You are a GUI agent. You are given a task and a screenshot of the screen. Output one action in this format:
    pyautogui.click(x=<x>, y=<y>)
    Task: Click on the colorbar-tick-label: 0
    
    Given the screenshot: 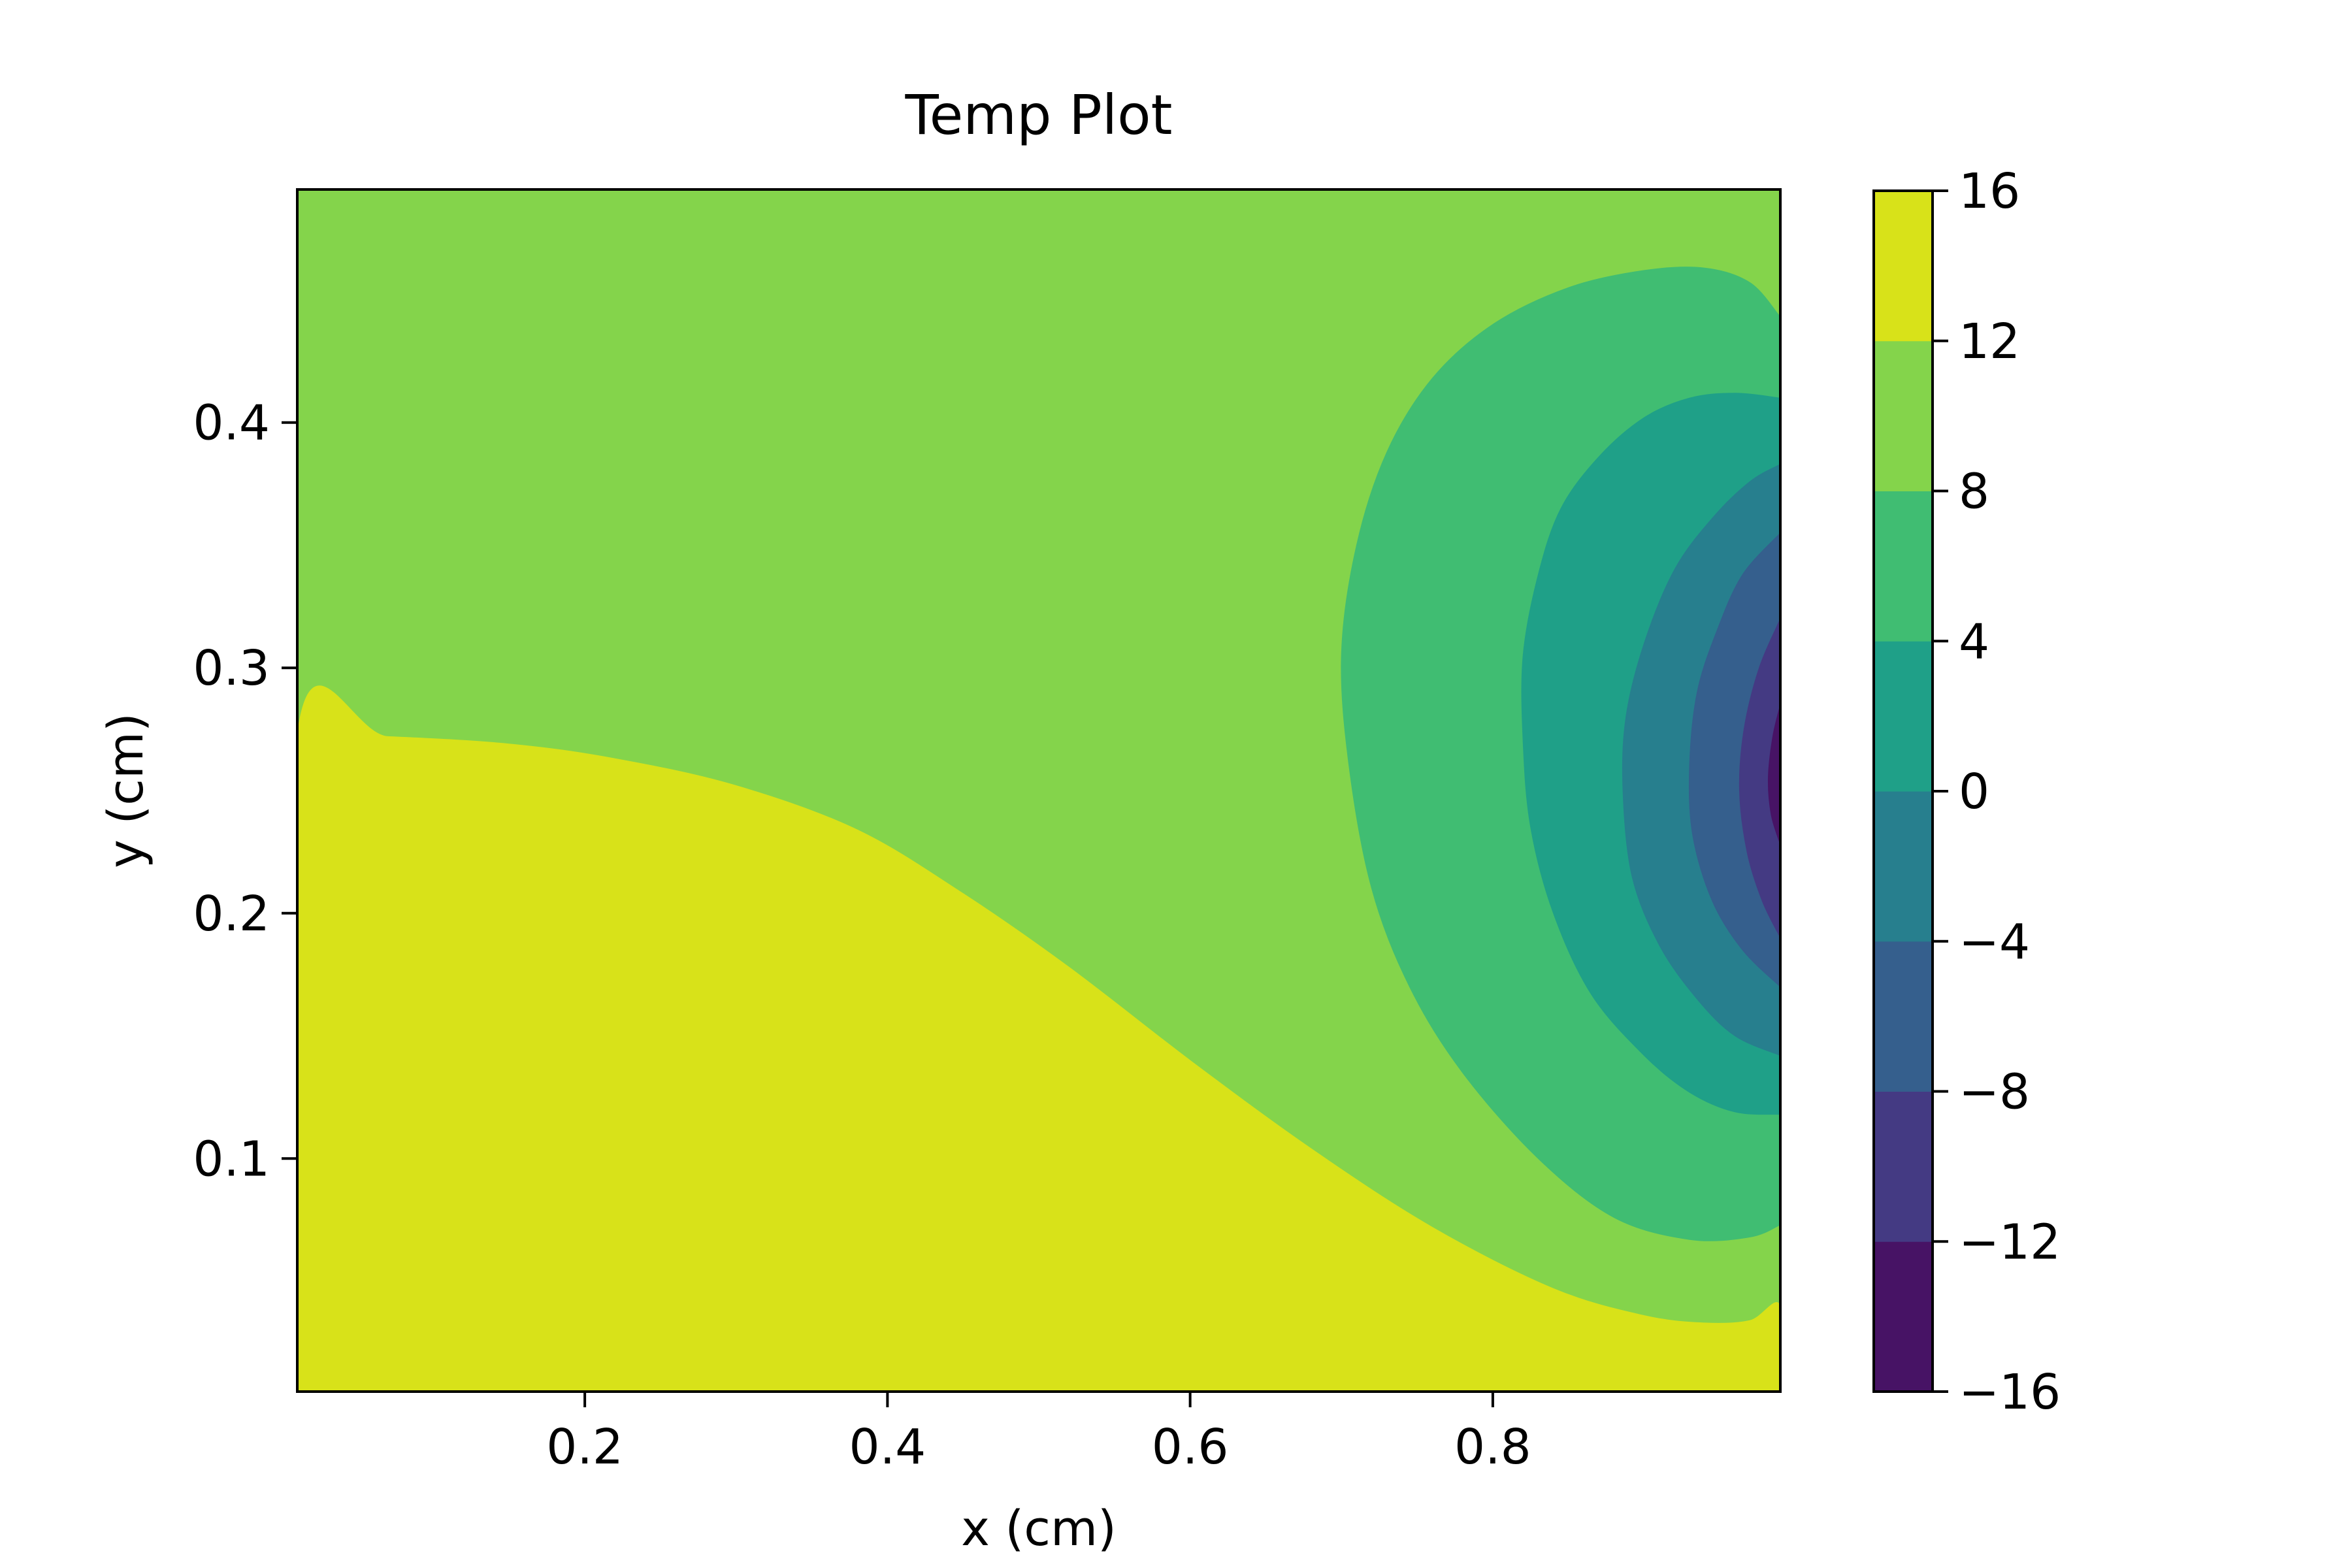 What is the action you would take?
    pyautogui.click(x=1974, y=792)
    